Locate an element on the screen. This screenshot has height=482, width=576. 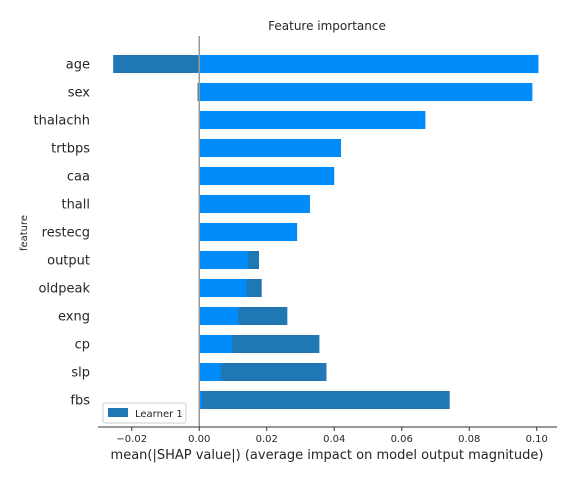
x-axis-ticks: −0.02 0.00 0.02 0.04 0.06 0.08 0.10 is located at coordinates (332, 436).